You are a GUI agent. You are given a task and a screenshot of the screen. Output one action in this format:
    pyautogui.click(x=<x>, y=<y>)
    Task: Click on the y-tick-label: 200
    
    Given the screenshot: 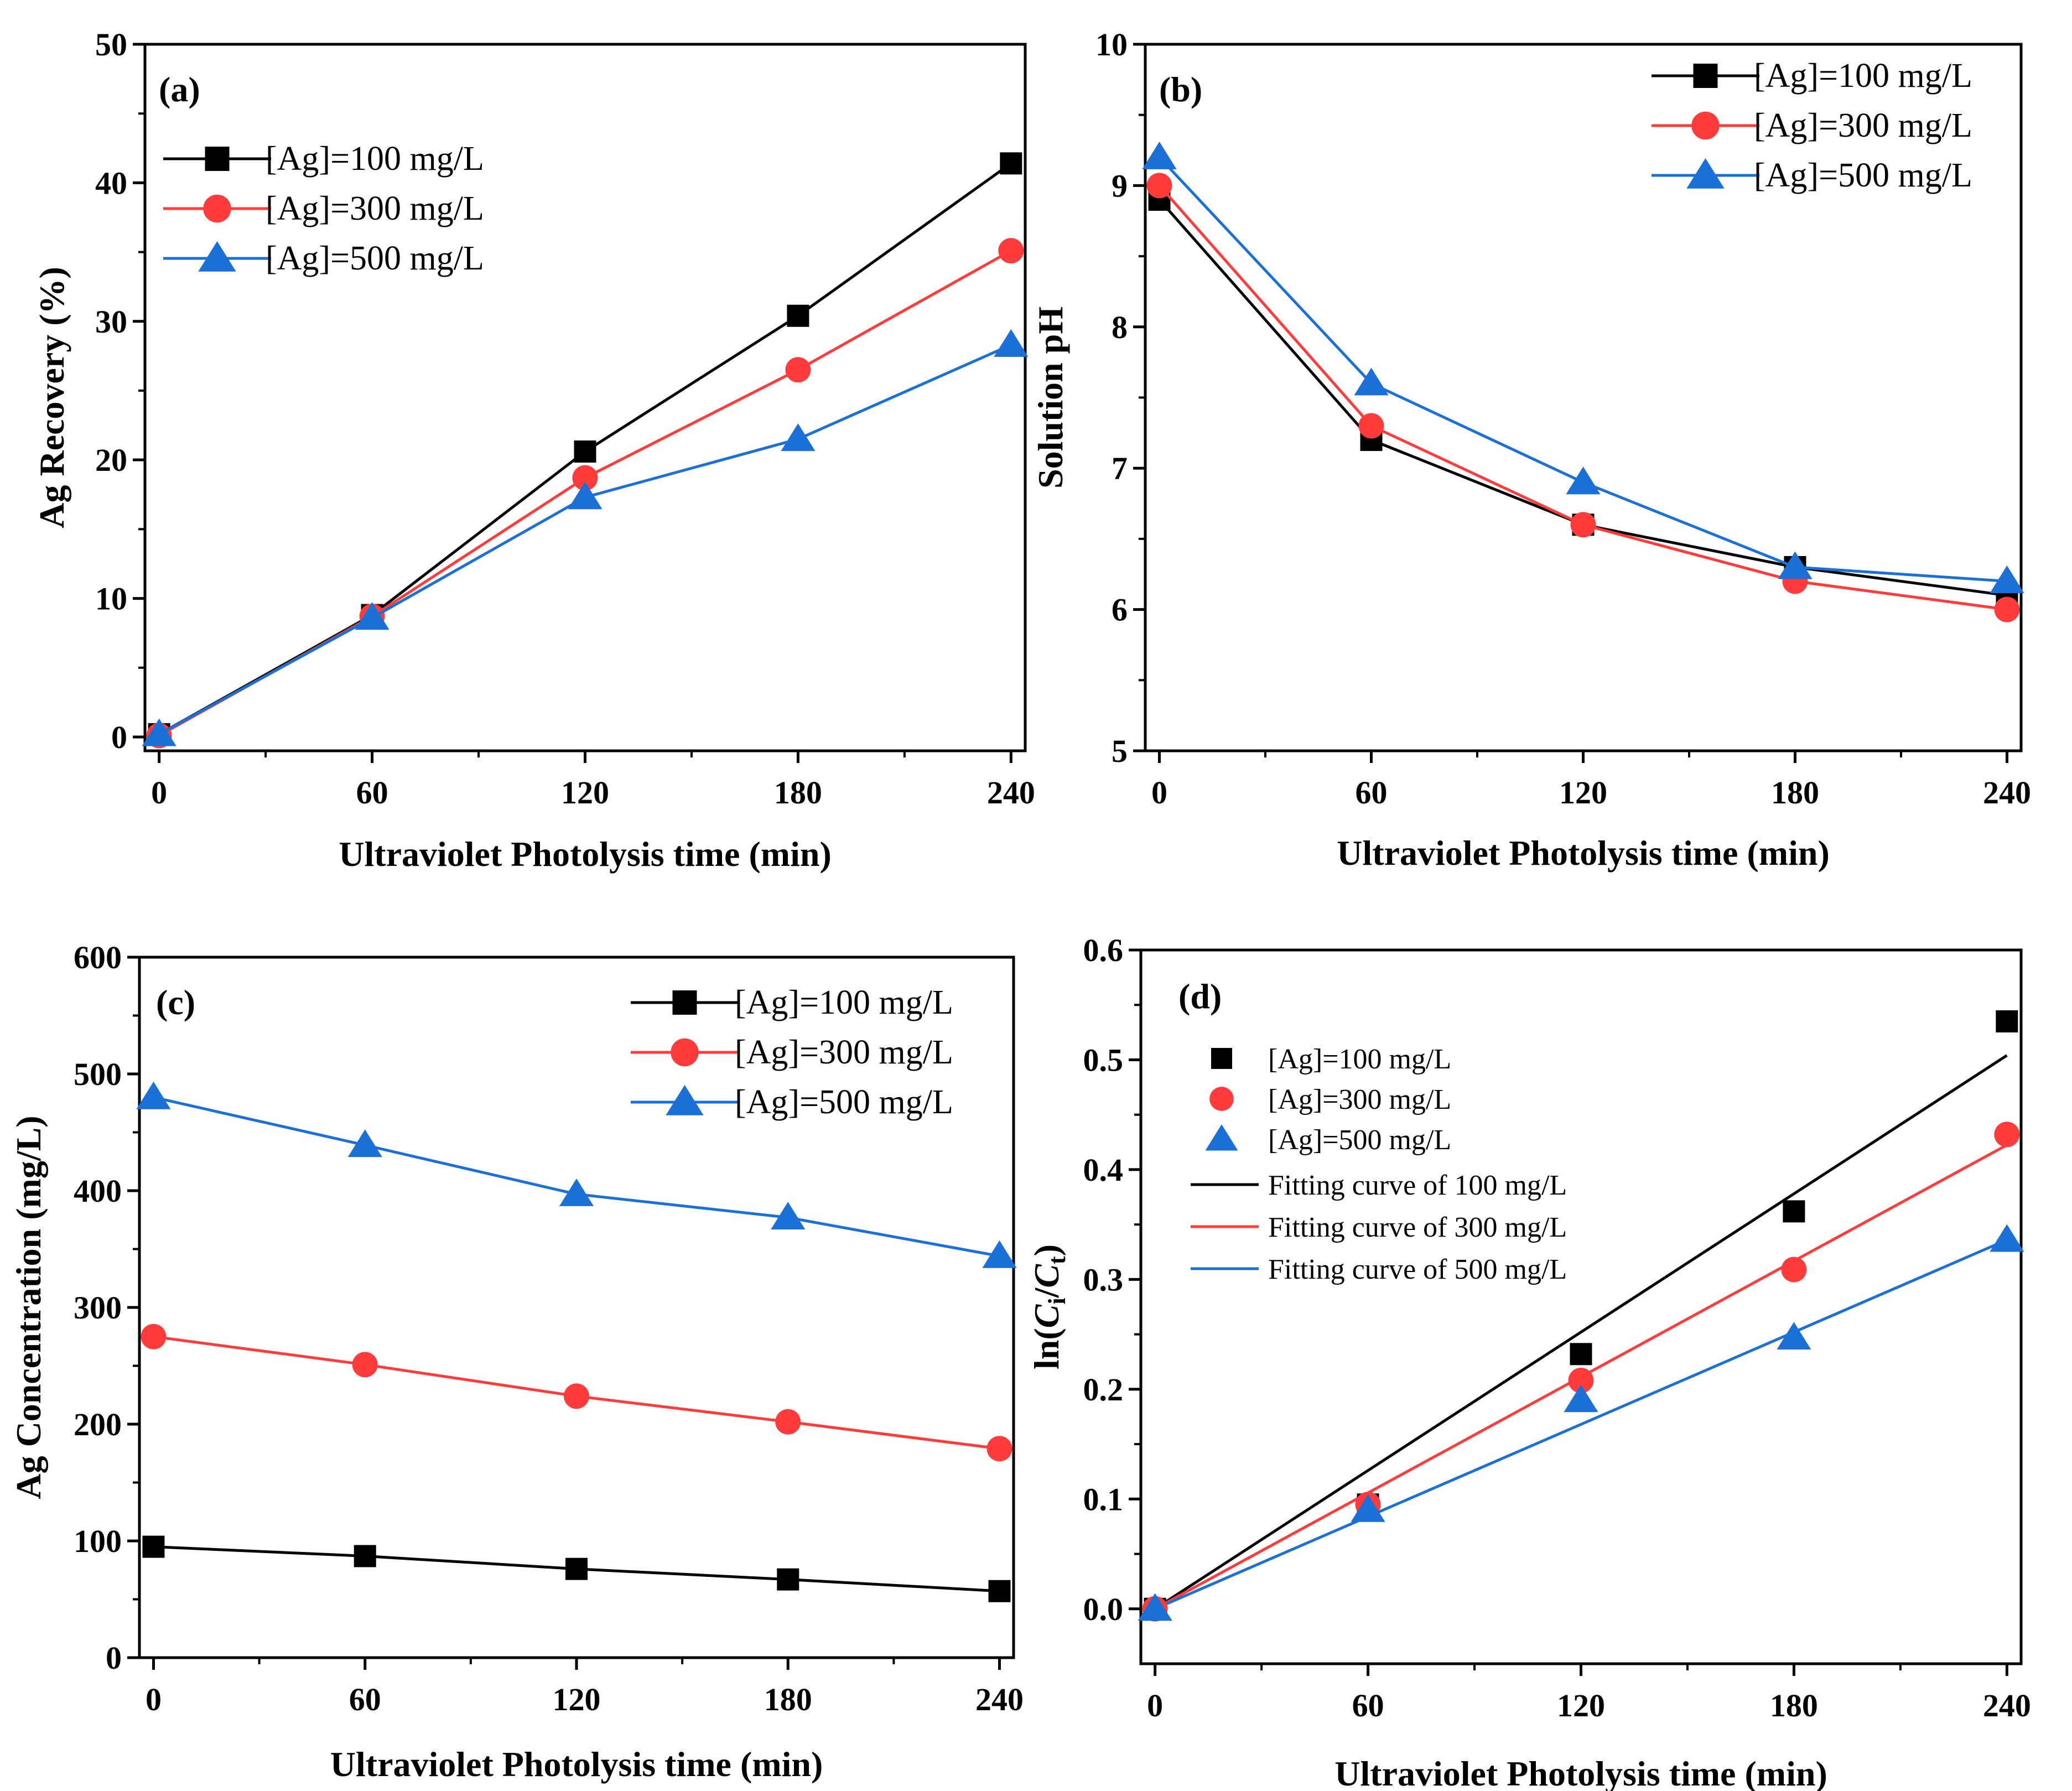 What is the action you would take?
    pyautogui.click(x=98, y=1424)
    